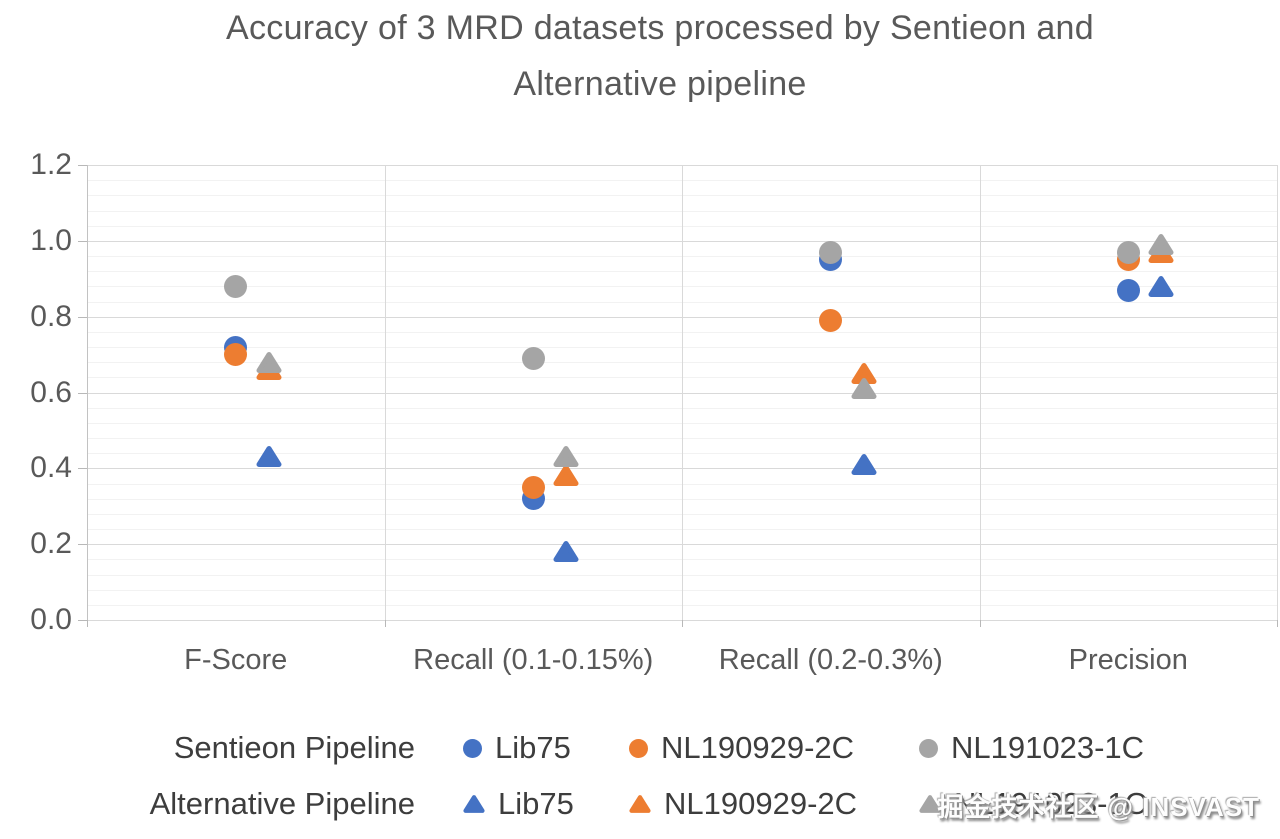 This screenshot has height=839, width=1280. I want to click on y-tick-label: 1.2, so click(51, 164).